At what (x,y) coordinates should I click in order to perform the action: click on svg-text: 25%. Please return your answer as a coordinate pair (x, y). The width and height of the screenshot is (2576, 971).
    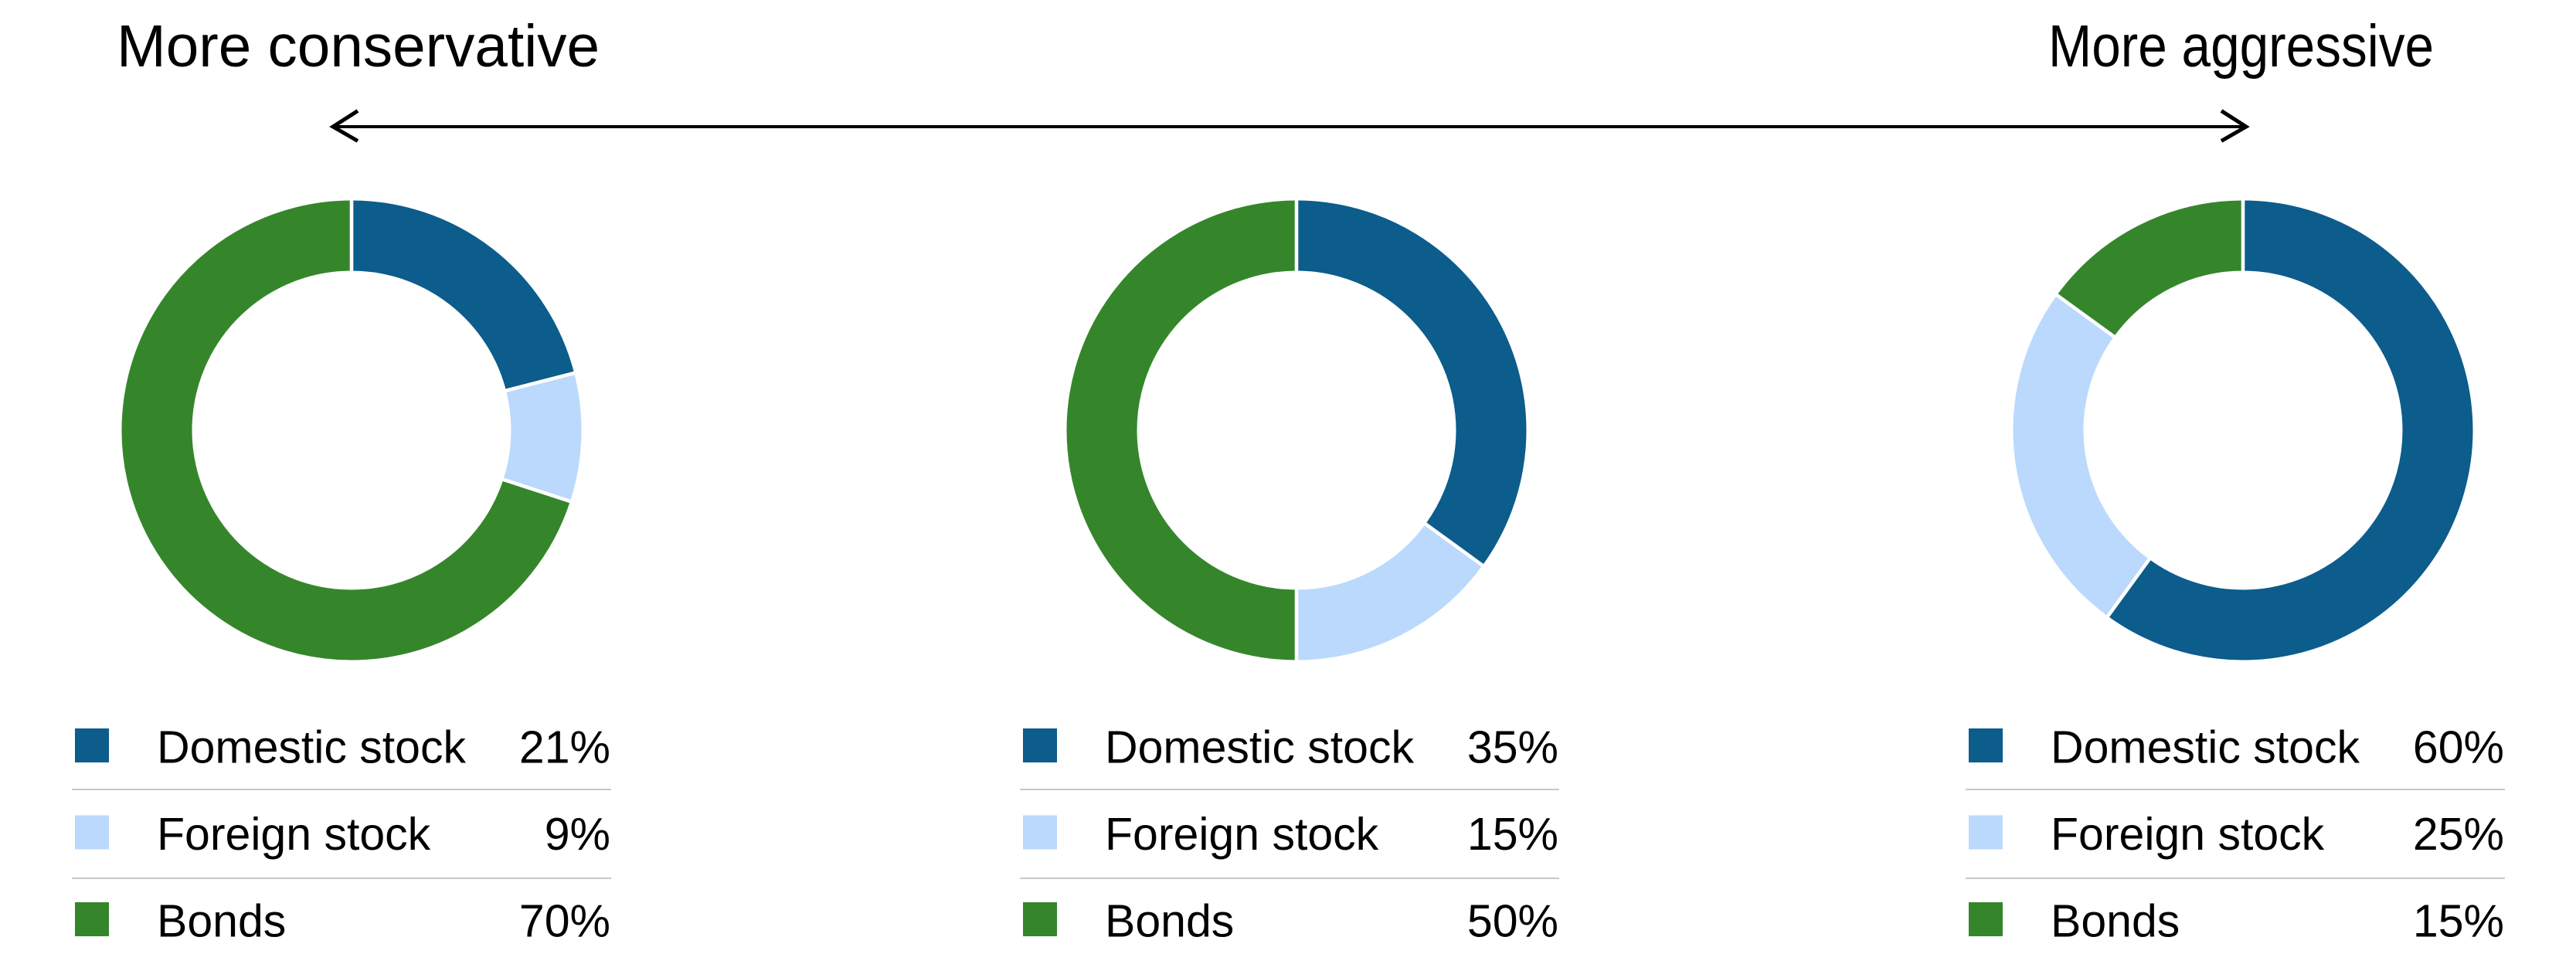
    Looking at the image, I should click on (2458, 835).